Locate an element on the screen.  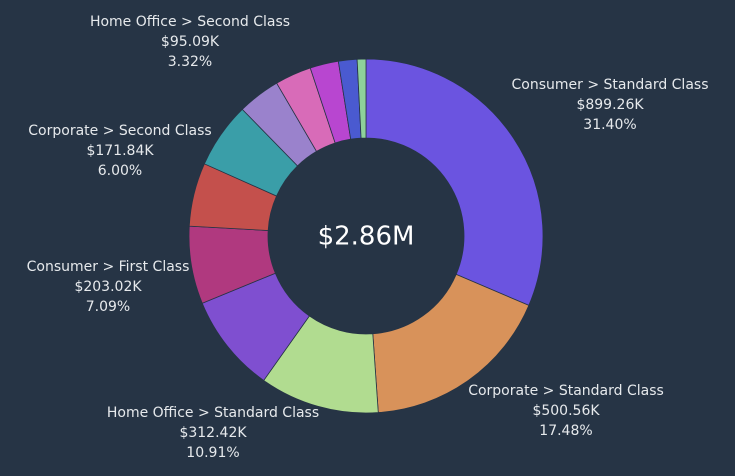
slice-label: Corporate > Standard Class is located at coordinates (566, 391).